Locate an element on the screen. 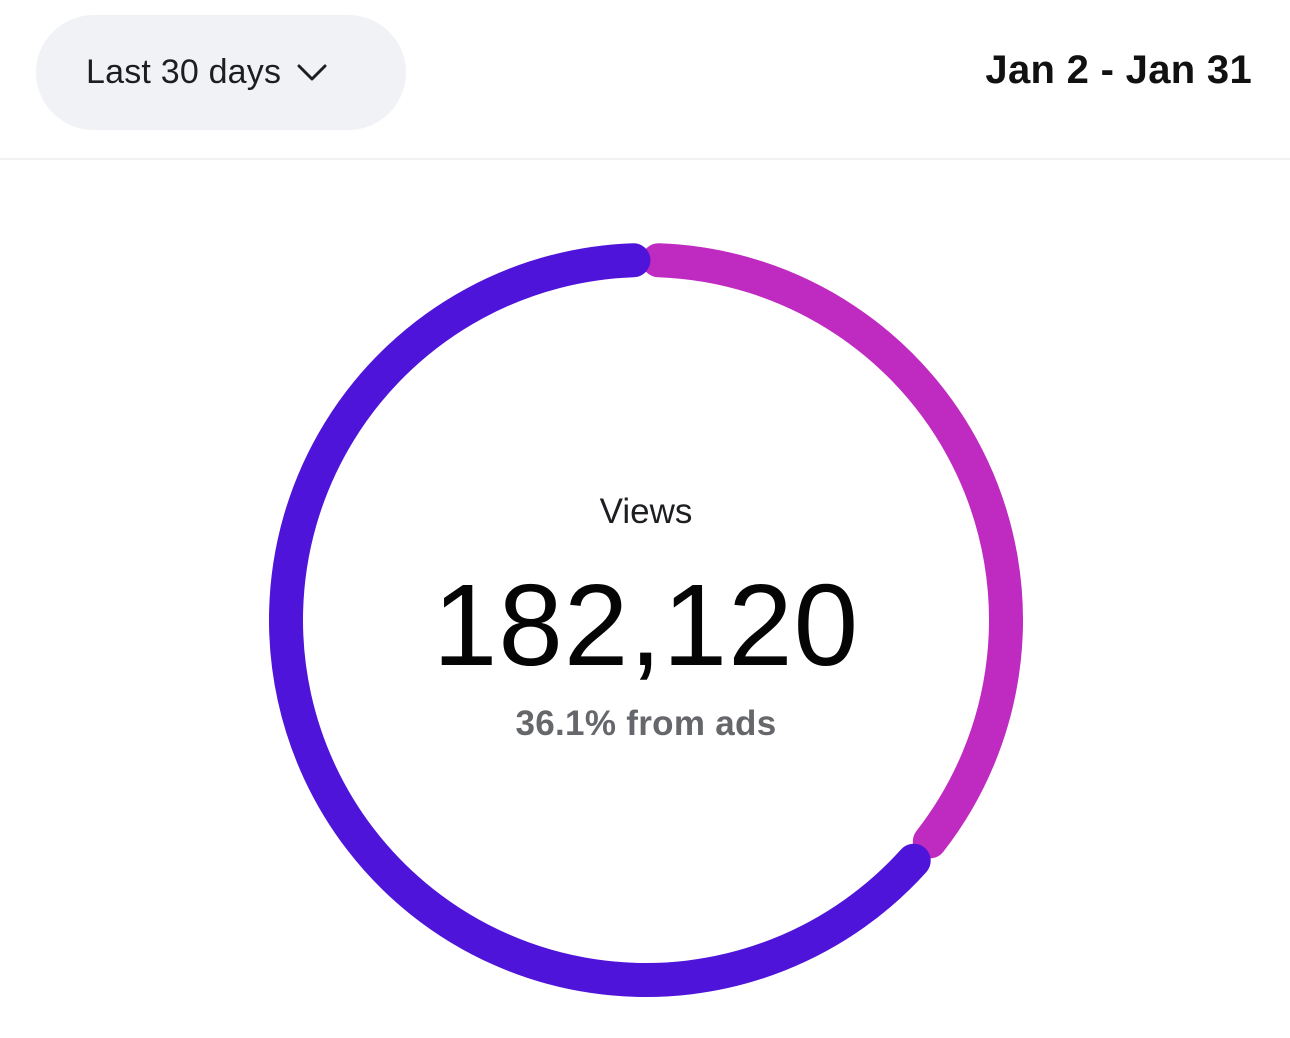 Image resolution: width=1290 pixels, height=1038 pixels. date-range-dropdown: Last 30 days is located at coordinates (221, 72).